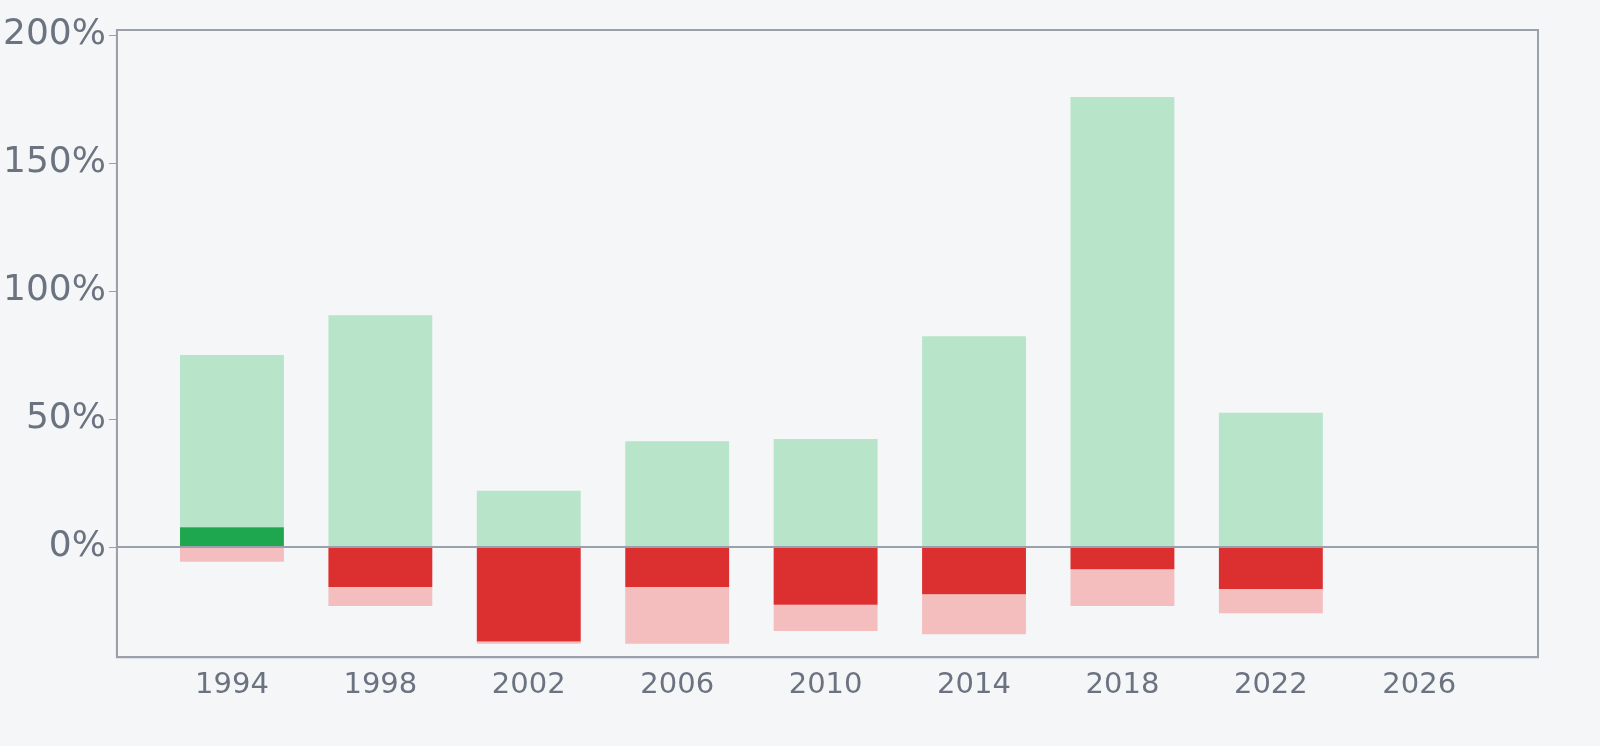  Describe the element at coordinates (1419, 683) in the screenshot. I see `x-tick-label: 2026` at that location.